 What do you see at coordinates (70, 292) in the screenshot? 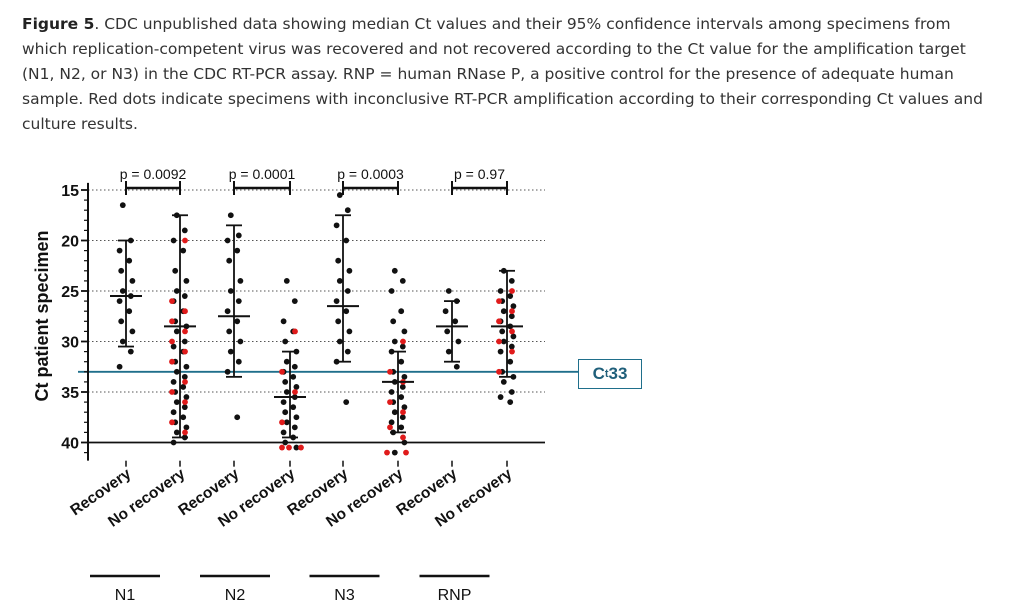
I see `y-tick-label: 25` at bounding box center [70, 292].